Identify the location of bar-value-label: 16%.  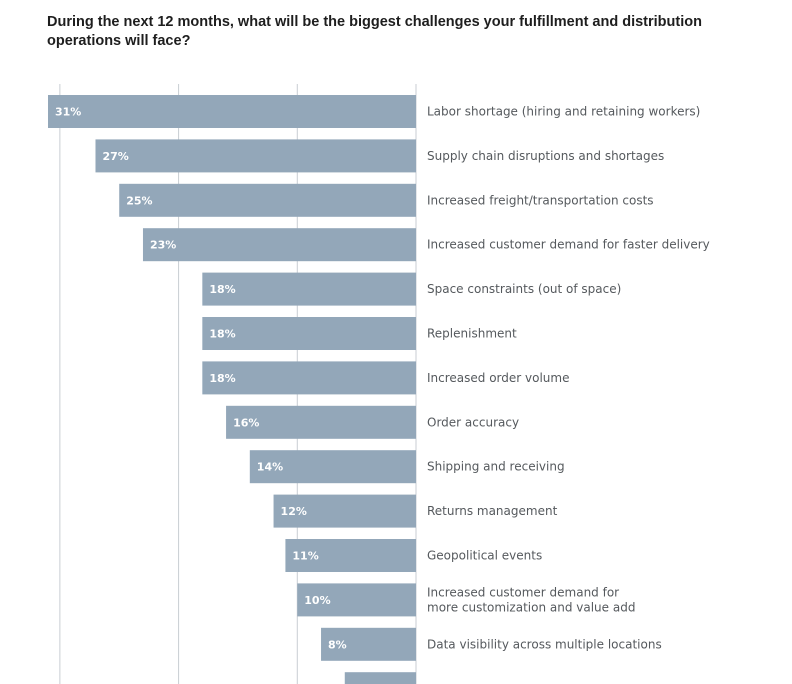
(246, 422).